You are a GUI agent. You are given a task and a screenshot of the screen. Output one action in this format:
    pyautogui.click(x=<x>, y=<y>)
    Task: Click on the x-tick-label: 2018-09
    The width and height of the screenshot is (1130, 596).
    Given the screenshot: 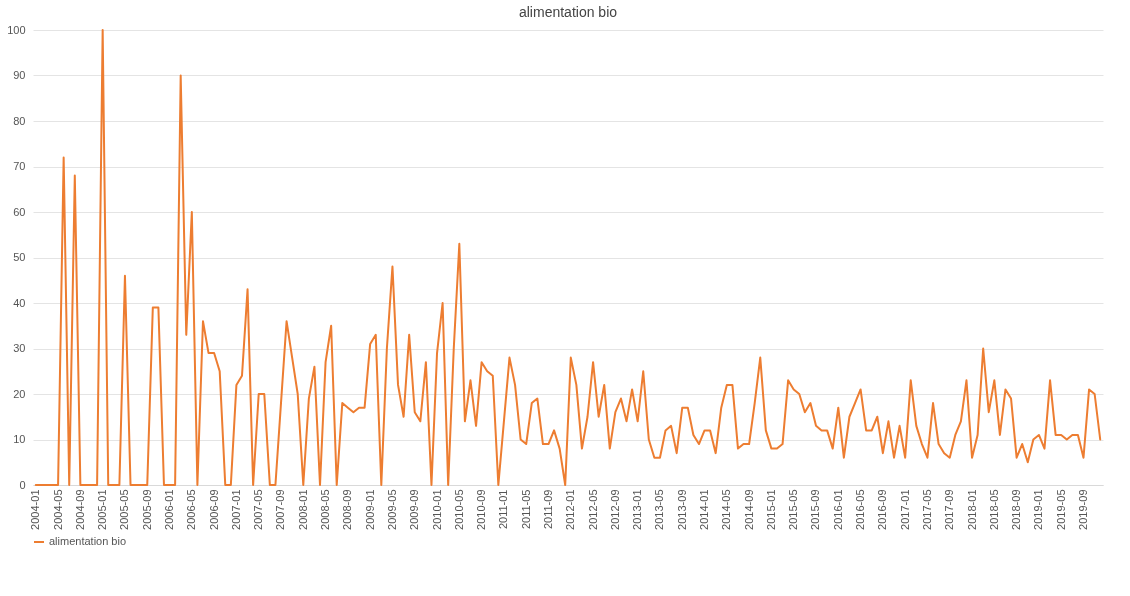 What is the action you would take?
    pyautogui.click(x=1016, y=509)
    